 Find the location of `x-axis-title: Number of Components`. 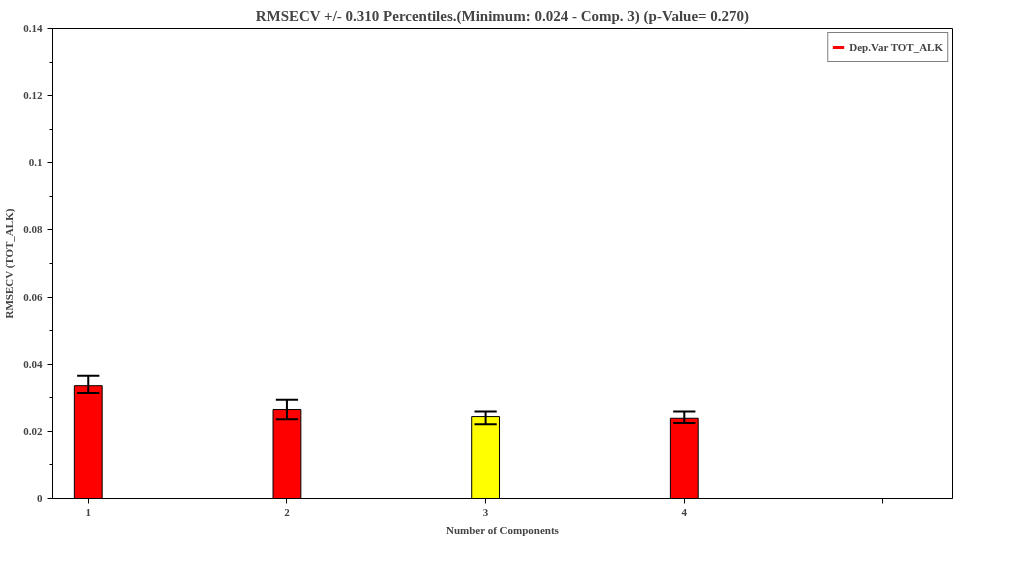

x-axis-title: Number of Components is located at coordinates (502, 529).